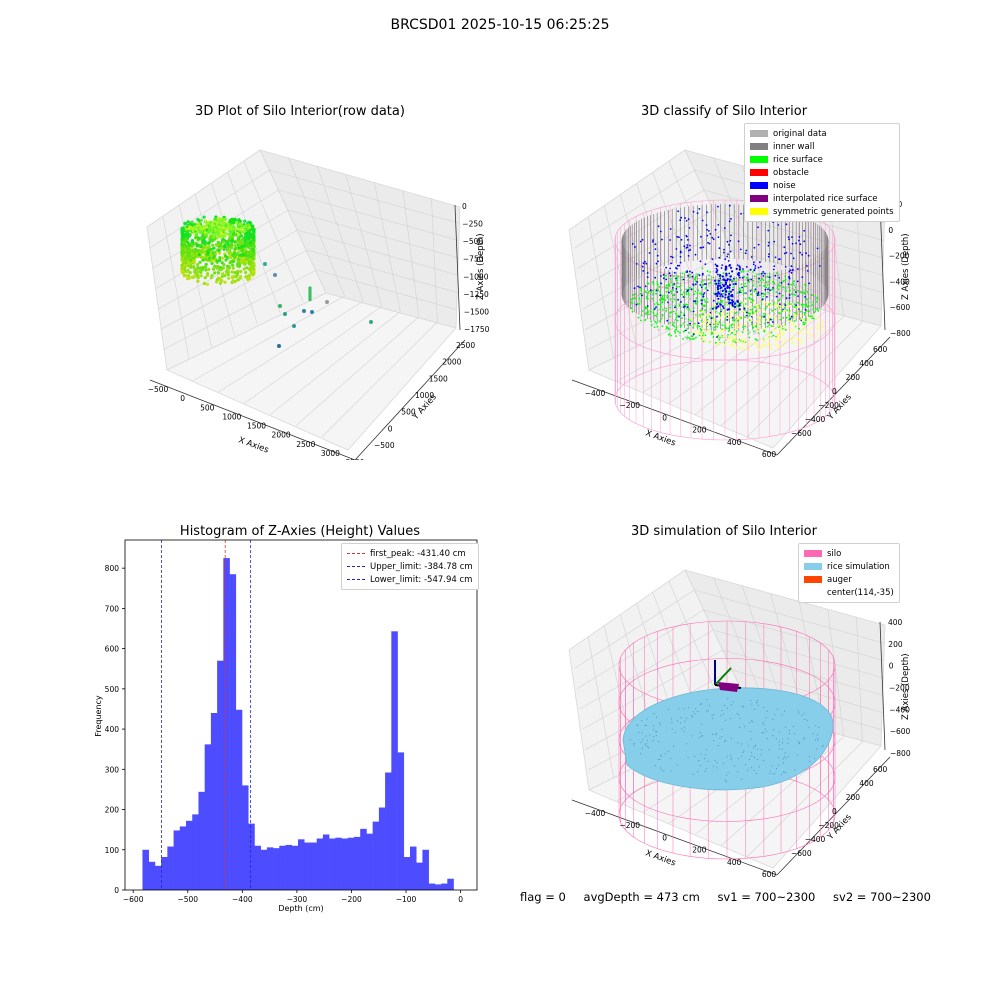 Image resolution: width=1000 pixels, height=1000 pixels. What do you see at coordinates (895, 644) in the screenshot?
I see `z-tick-label: 200` at bounding box center [895, 644].